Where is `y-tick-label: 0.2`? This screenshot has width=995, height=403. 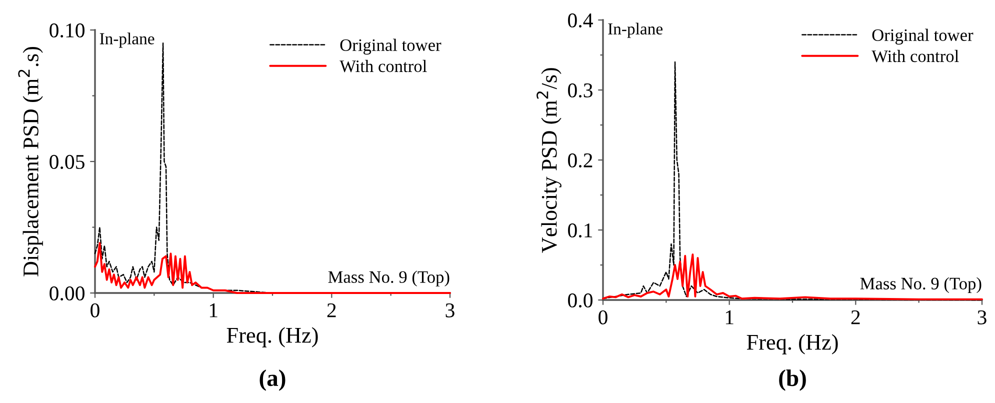 y-tick-label: 0.2 is located at coordinates (580, 160).